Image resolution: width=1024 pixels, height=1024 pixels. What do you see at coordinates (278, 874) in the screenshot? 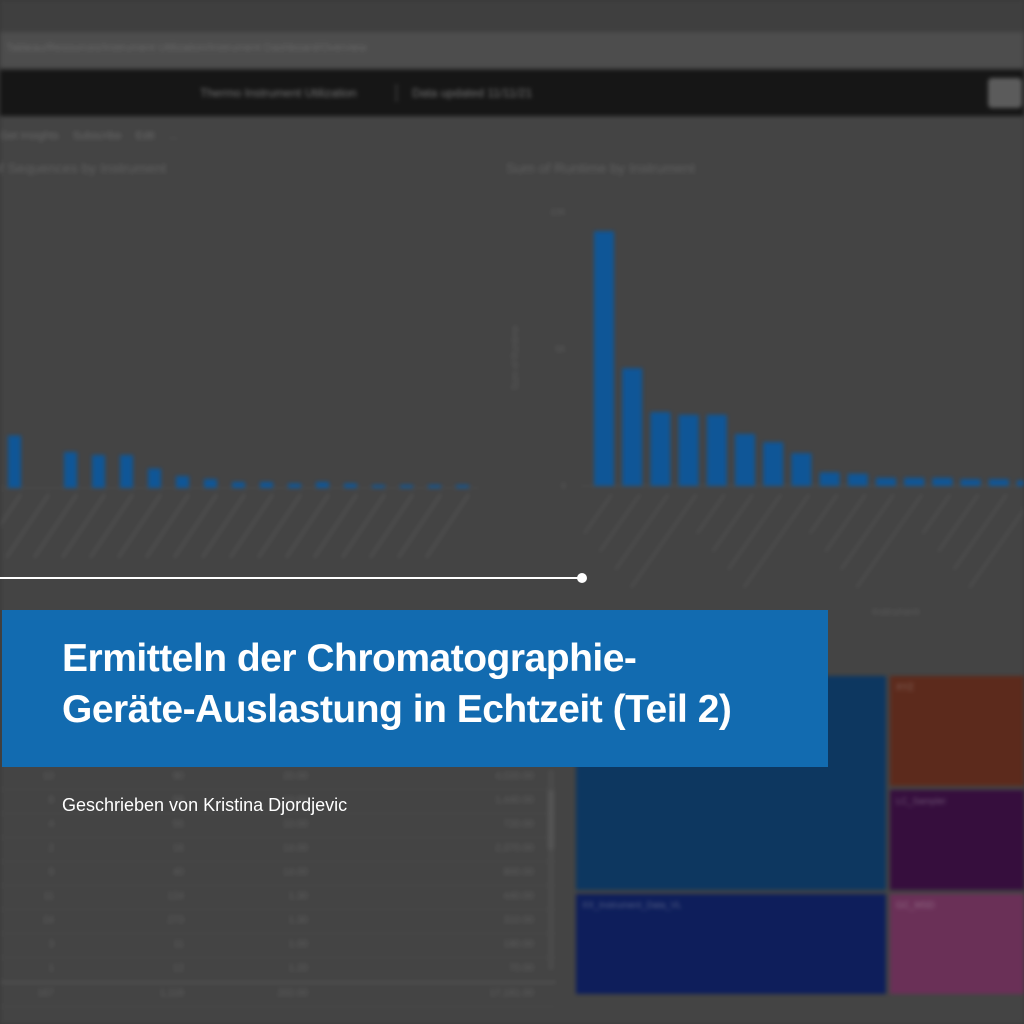
I see `table-row: 9 40 14.00 800.00` at bounding box center [278, 874].